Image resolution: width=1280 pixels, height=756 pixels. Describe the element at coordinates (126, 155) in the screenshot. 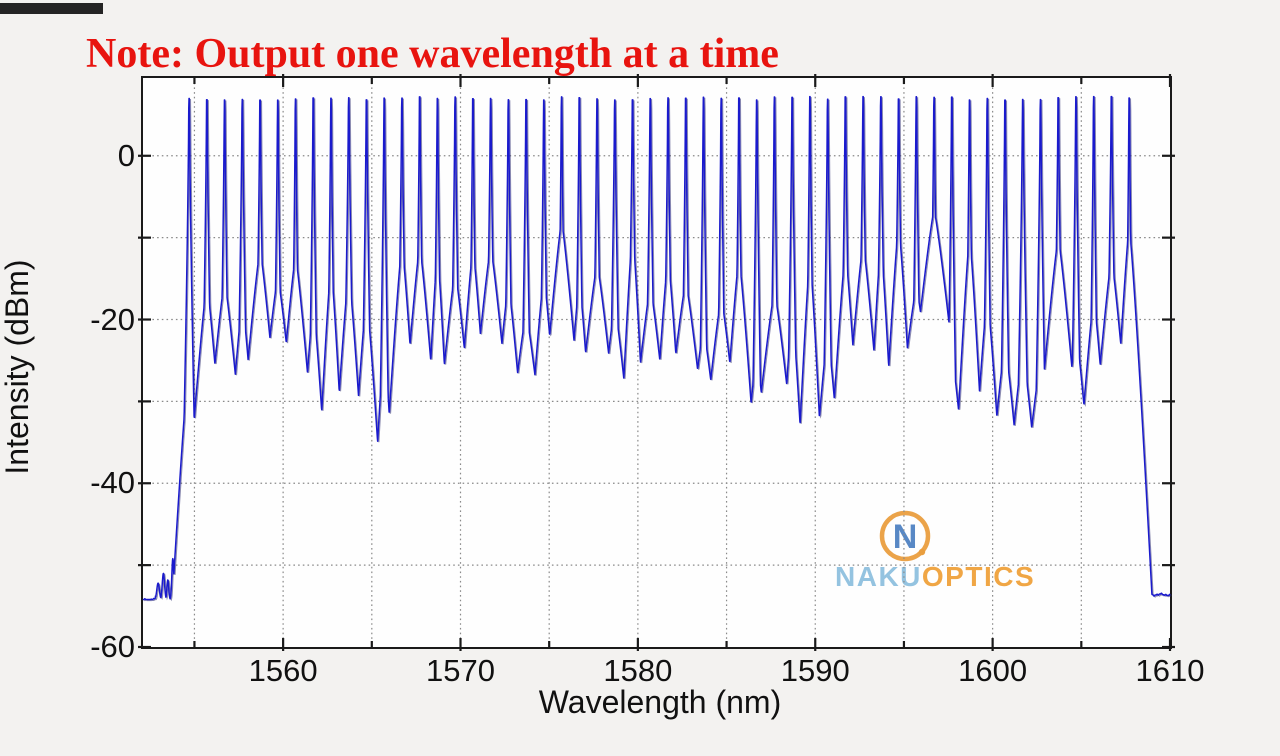

I see `y-tick-label: 0` at that location.